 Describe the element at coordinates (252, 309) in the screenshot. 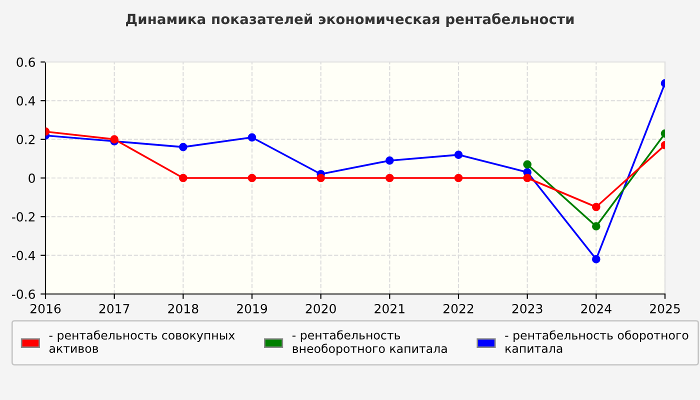

I see `x-tick-label: 2019` at that location.